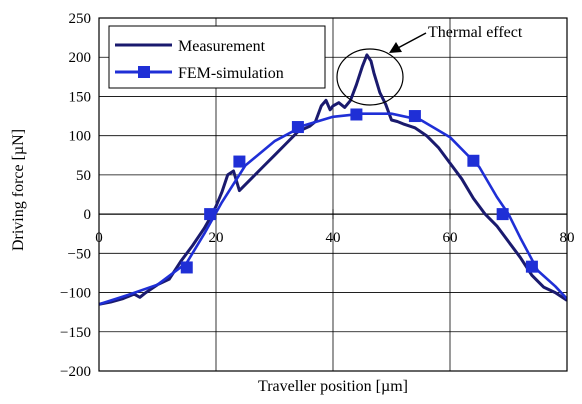  Describe the element at coordinates (475, 32) in the screenshot. I see `thermal-effect-label: Thermal effect` at that location.